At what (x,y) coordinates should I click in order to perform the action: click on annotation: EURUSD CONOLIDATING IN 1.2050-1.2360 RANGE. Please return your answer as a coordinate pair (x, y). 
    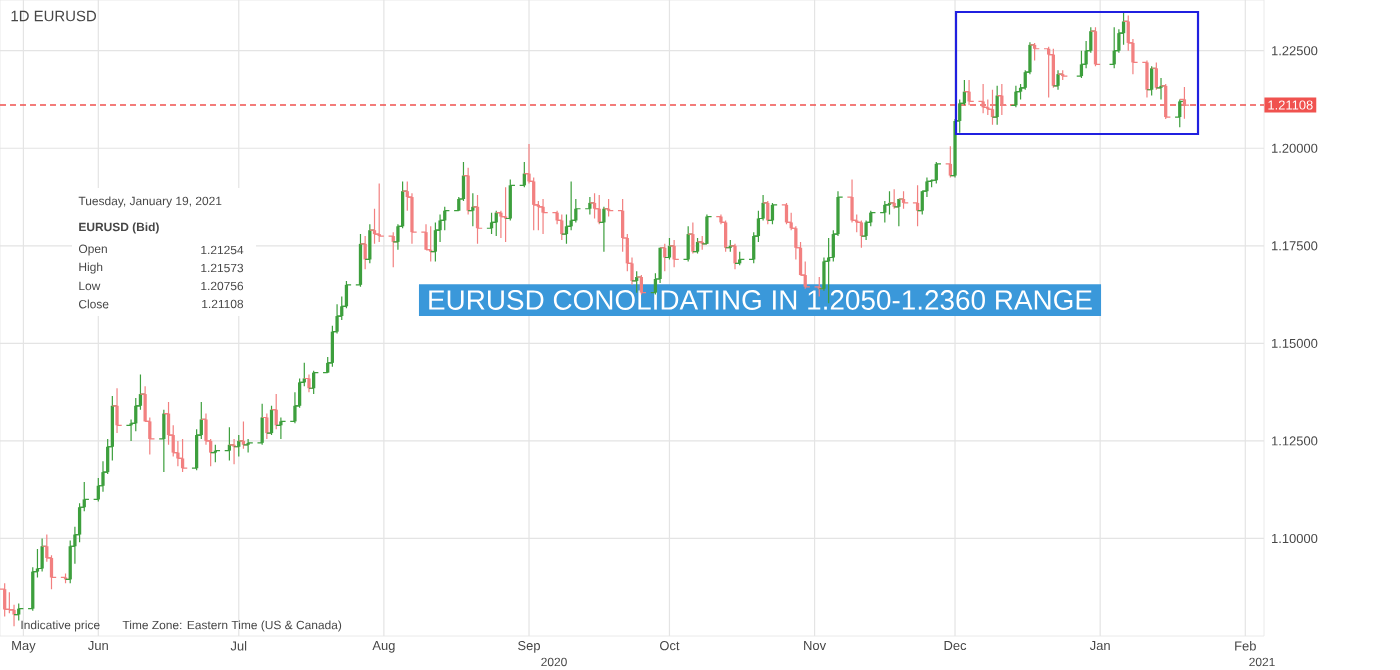
    Looking at the image, I should click on (760, 300).